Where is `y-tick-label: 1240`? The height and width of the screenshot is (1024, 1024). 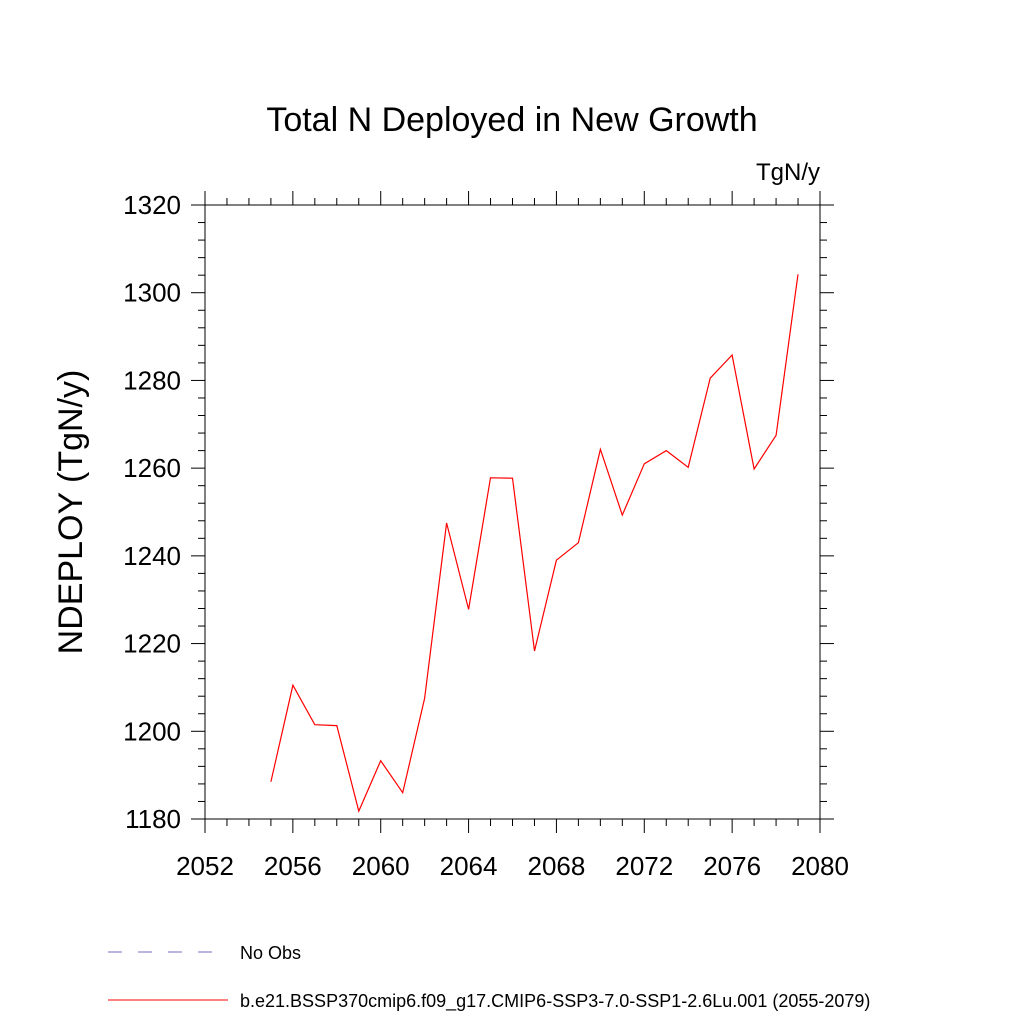 y-tick-label: 1240 is located at coordinates (152, 556).